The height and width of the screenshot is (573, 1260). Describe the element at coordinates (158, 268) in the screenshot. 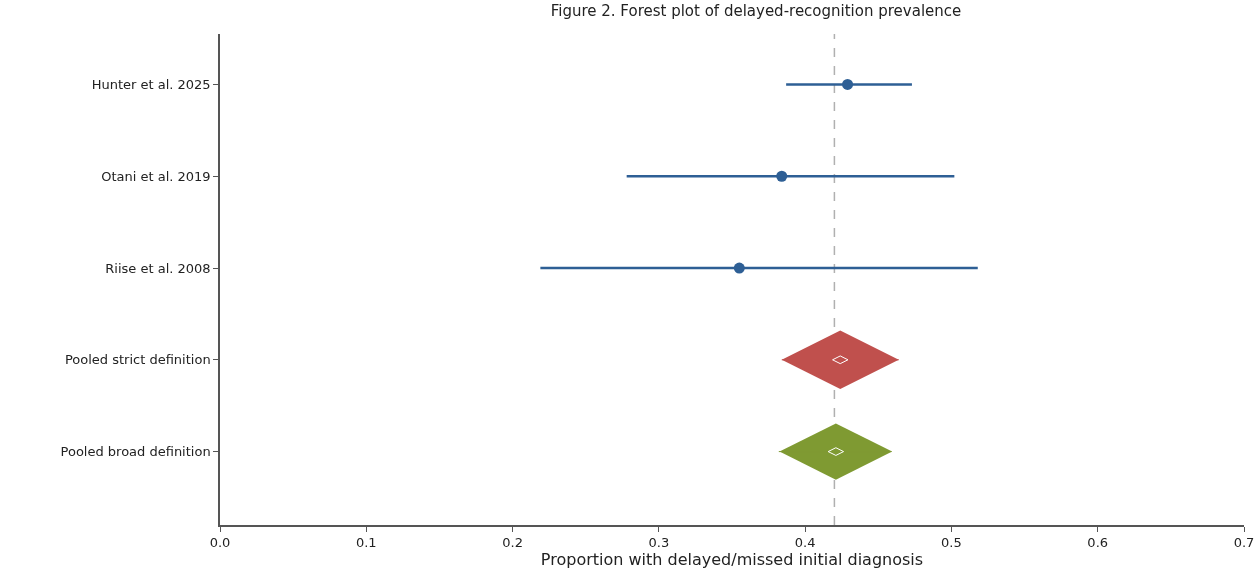

I see `y-tick-label: Riise et al. 2008` at that location.